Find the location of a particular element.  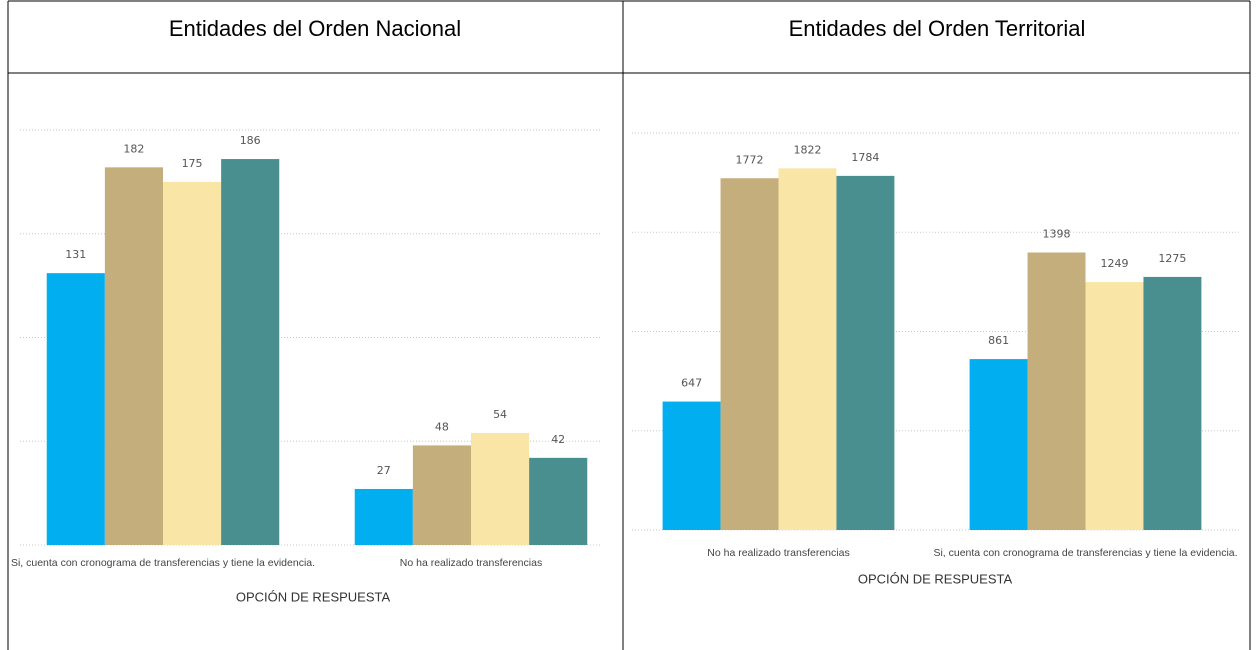

data-label: 1784 is located at coordinates (865, 157).